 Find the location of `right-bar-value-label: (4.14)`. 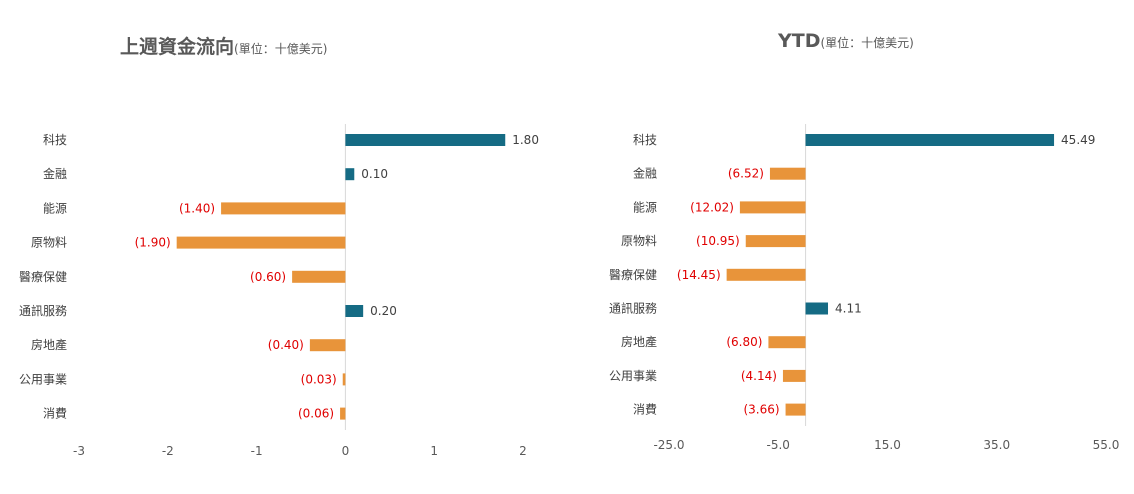

right-bar-value-label: (4.14) is located at coordinates (759, 376).